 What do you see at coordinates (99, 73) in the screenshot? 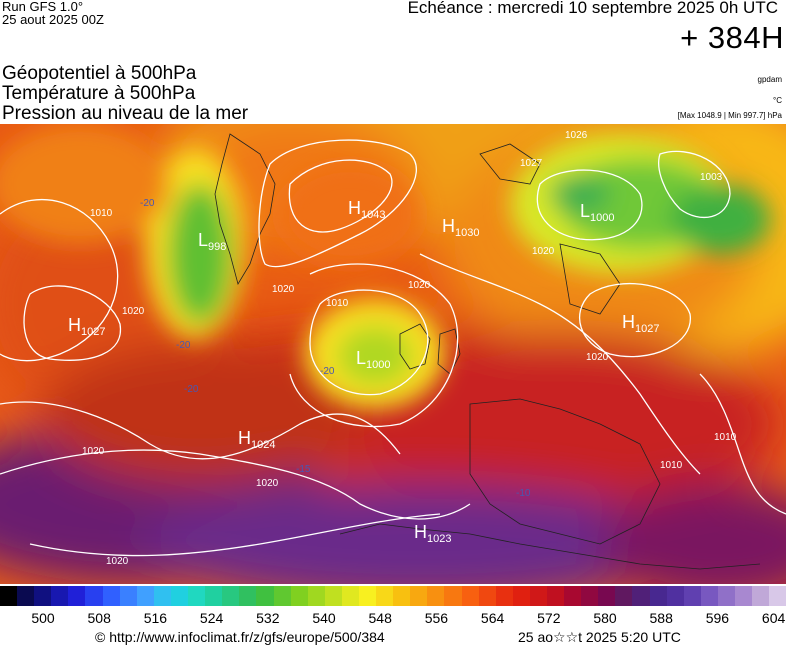
I see `field-geopotential: Géopotentiel à 500hPa` at bounding box center [99, 73].